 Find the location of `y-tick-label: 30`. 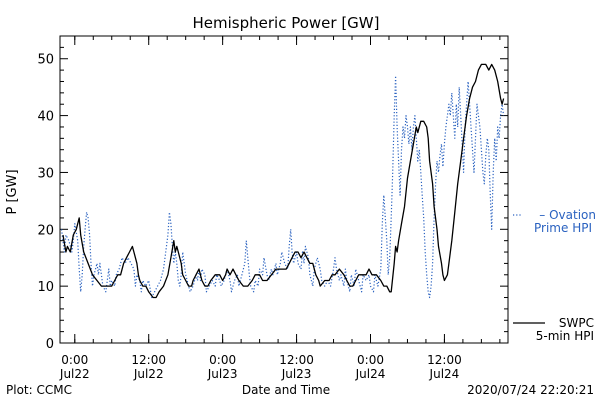

y-tick-label: 30 is located at coordinates (45, 173).